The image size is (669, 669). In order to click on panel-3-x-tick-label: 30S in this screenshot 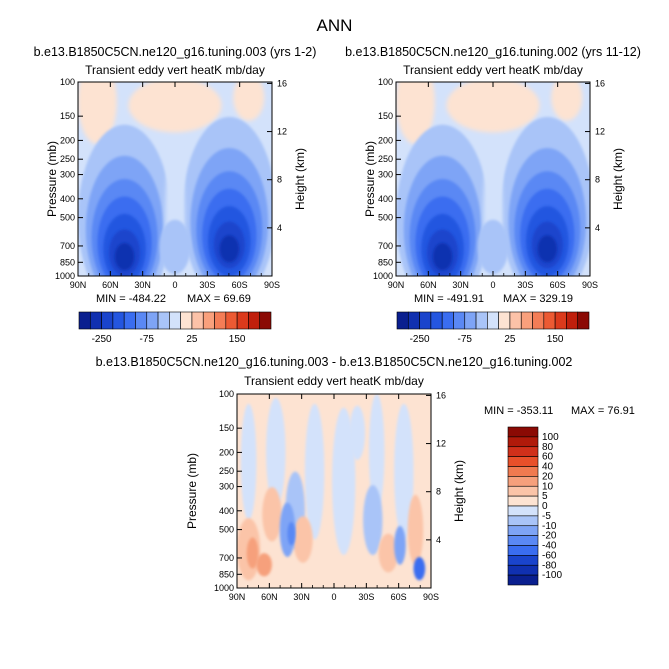, I will do `click(366, 597)`.